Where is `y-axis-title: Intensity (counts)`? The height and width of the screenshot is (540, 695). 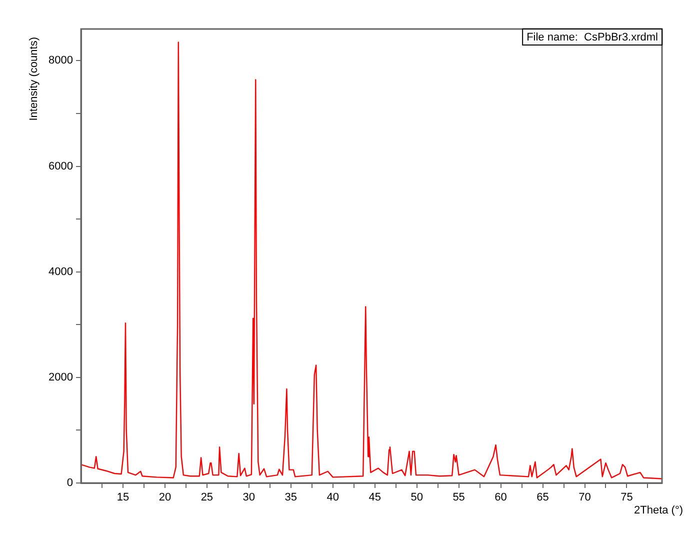
y-axis-title: Intensity (counts) is located at coordinates (34, 79).